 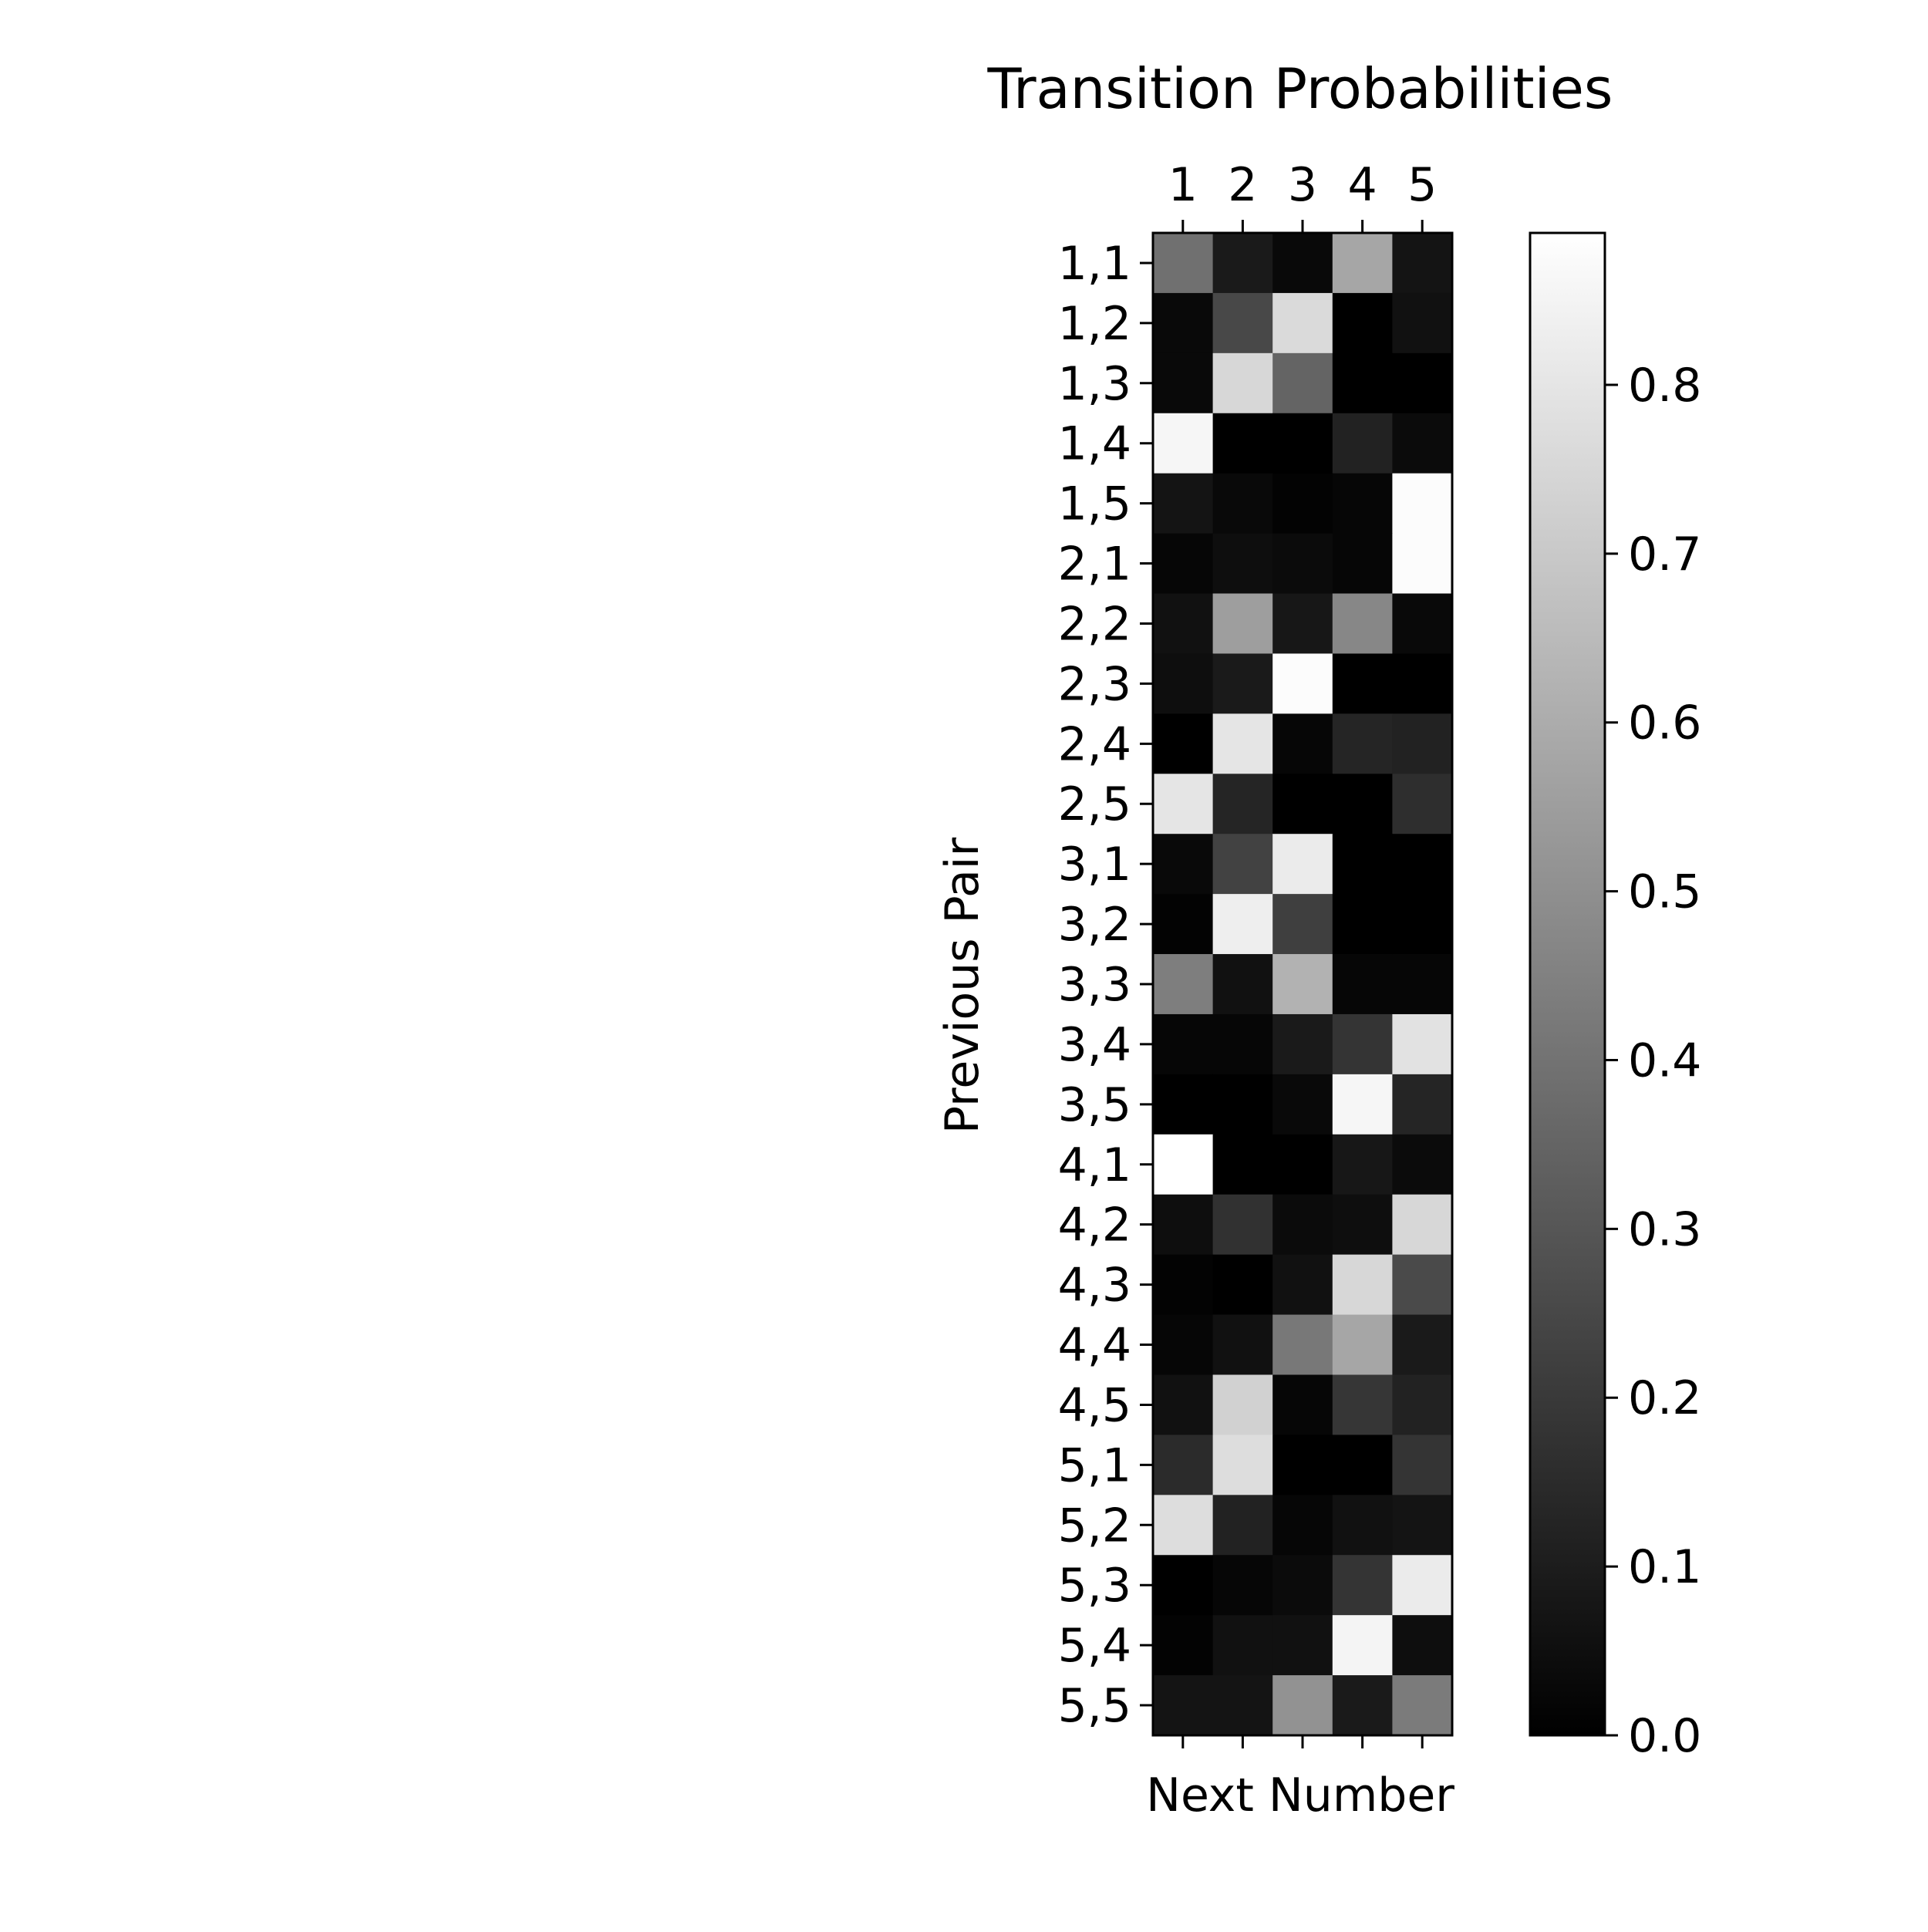 I want to click on heatmap-cells, so click(x=1303, y=984).